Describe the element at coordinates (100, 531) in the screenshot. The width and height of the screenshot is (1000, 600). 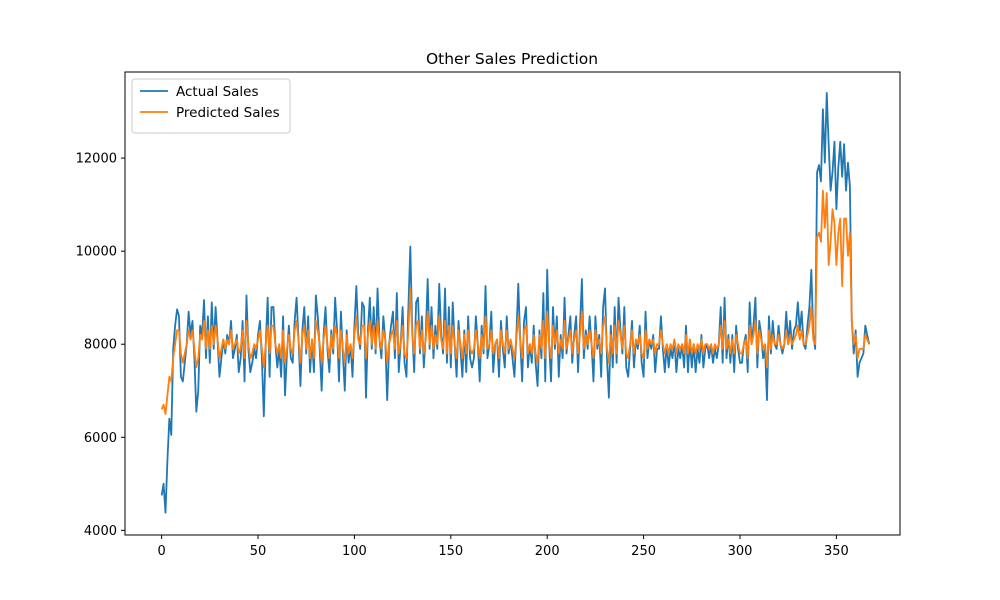
I see `y-tick-label: 4000` at that location.